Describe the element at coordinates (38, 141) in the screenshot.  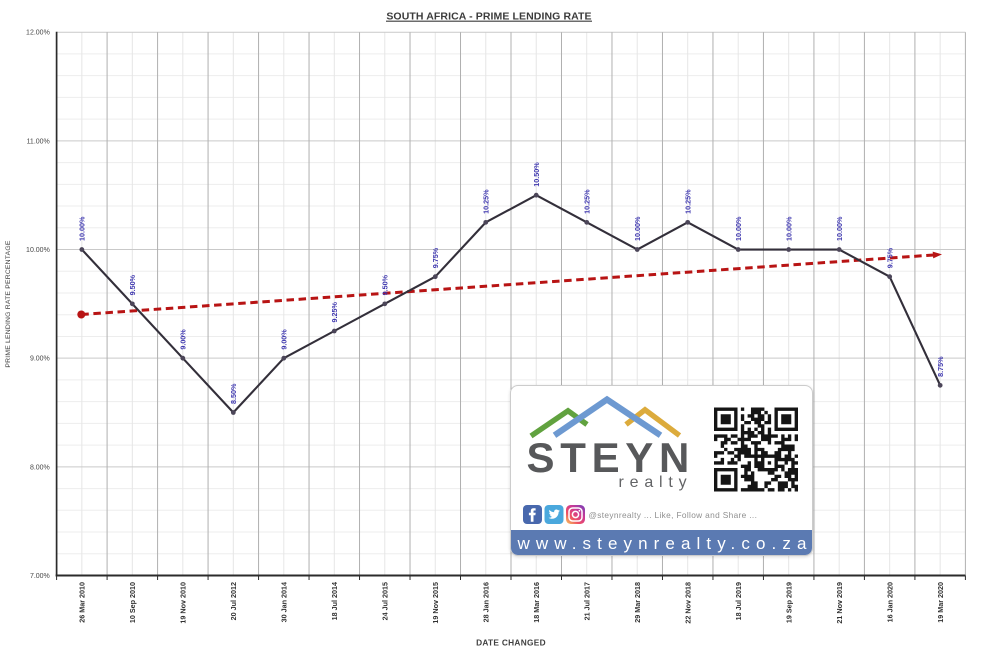
I see `svg-text: 11.00%` at that location.